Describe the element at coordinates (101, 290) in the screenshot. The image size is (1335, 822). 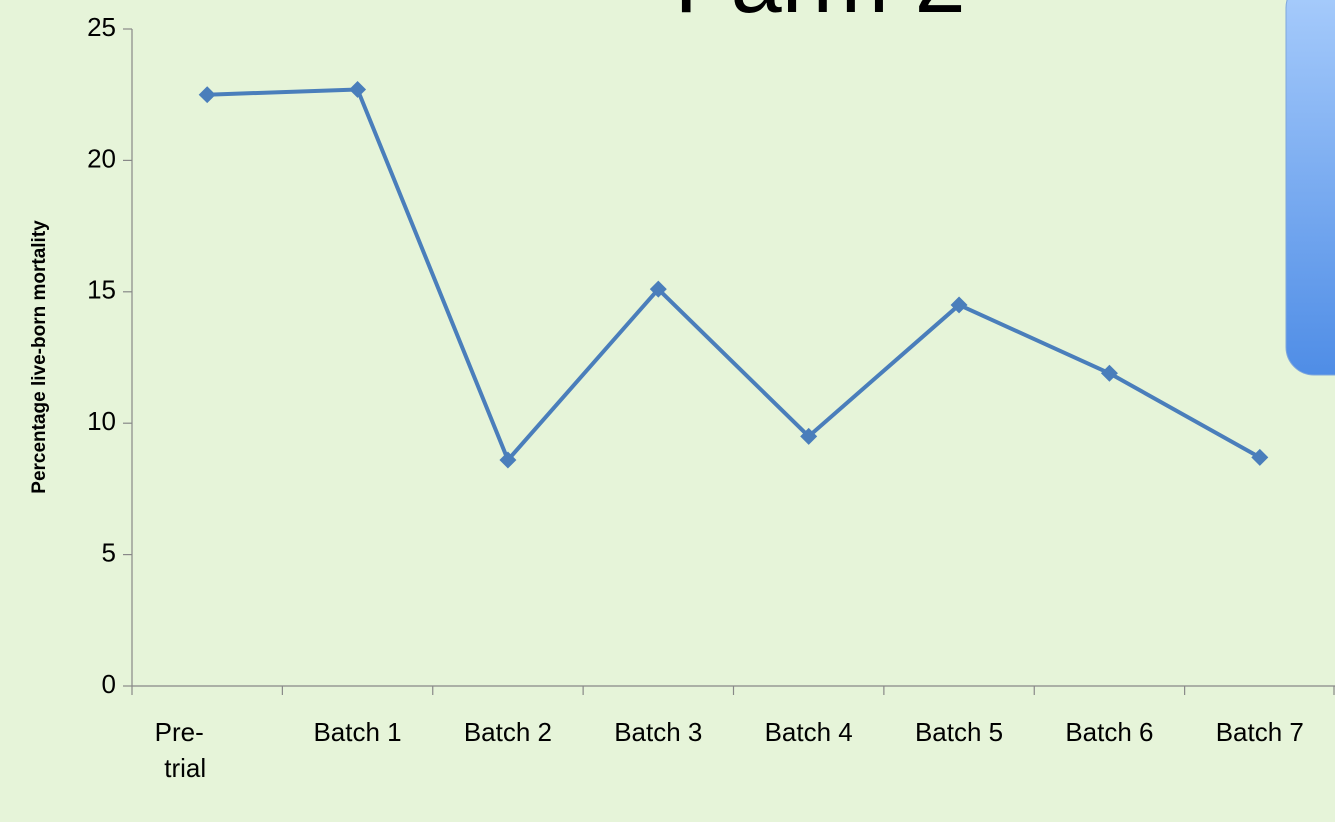
I see `y-tick-label: 15` at that location.